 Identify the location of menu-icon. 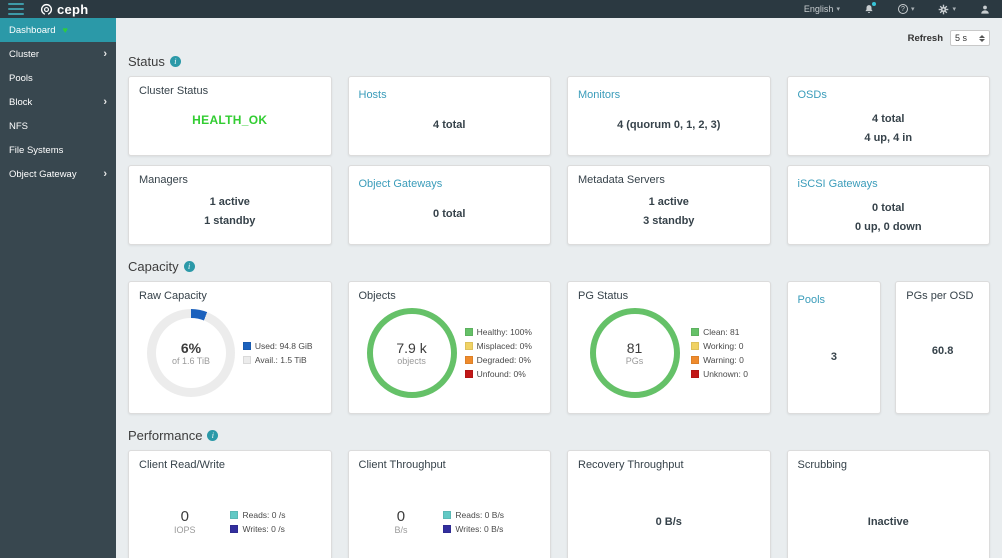
(16, 9).